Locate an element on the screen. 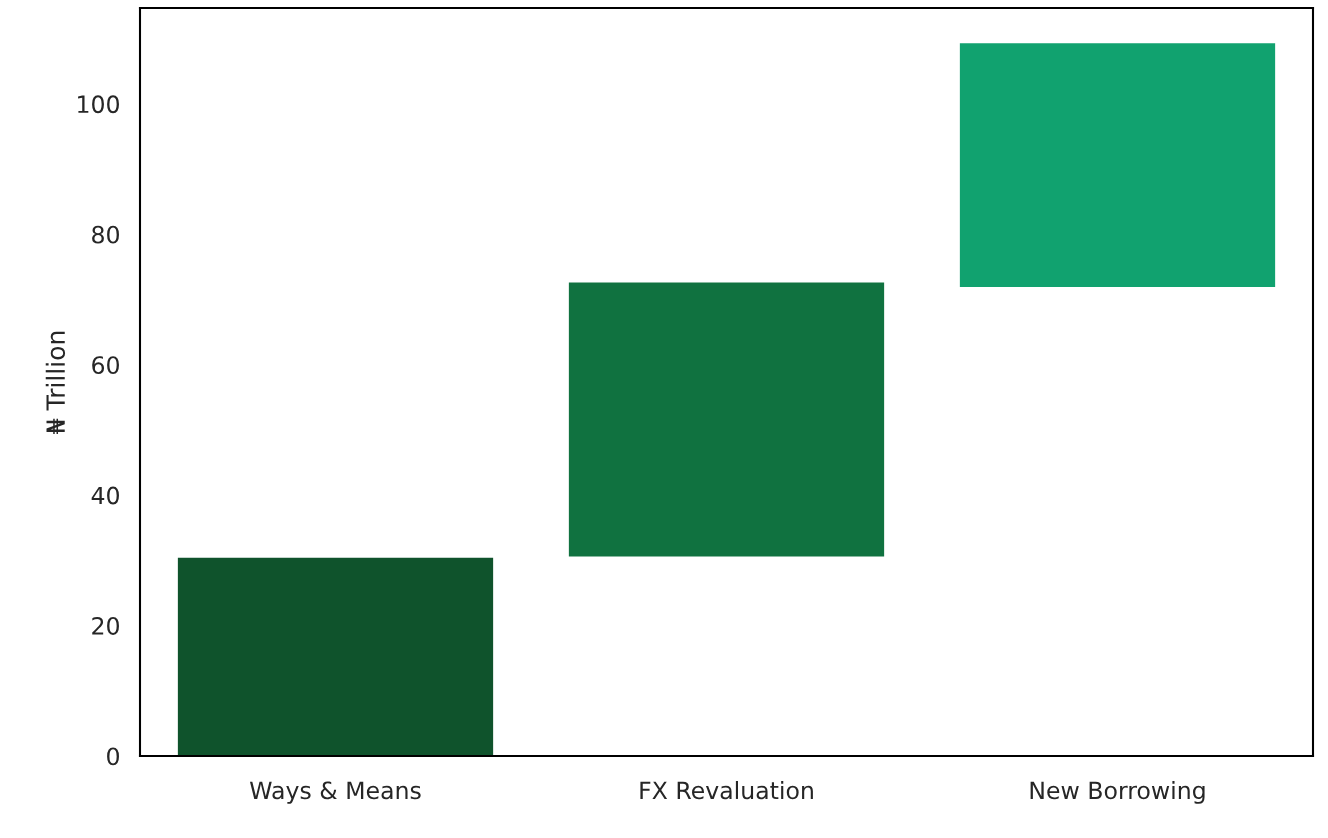  y-tick-label: 60 is located at coordinates (105, 365).